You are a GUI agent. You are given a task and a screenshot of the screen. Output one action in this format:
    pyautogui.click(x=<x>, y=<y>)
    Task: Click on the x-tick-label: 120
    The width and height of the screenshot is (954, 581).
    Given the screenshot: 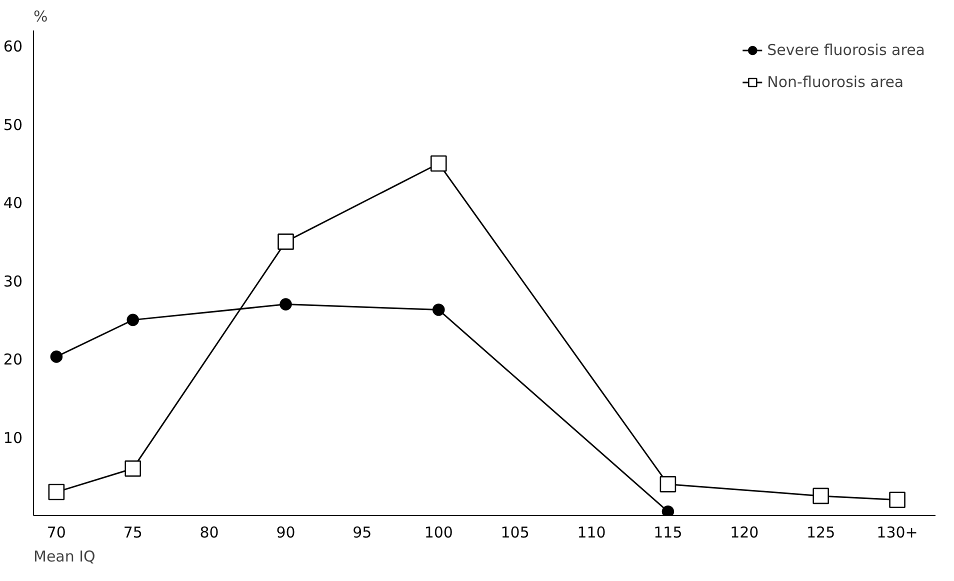 What is the action you would take?
    pyautogui.click(x=744, y=533)
    